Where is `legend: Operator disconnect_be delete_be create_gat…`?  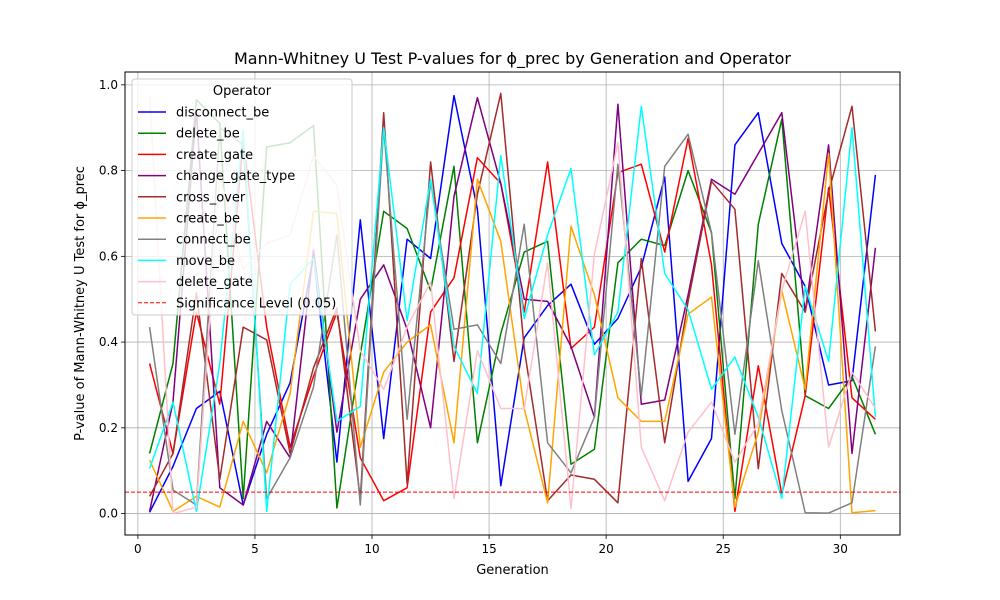
legend: Operator disconnect_be delete_be create_gat… is located at coordinates (242, 197).